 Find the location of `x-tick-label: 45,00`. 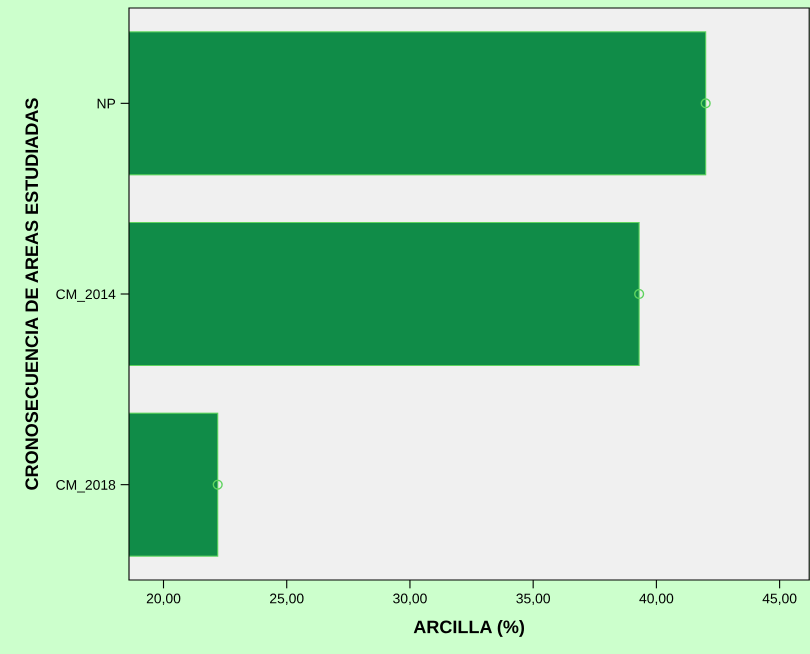

x-tick-label: 45,00 is located at coordinates (779, 600).